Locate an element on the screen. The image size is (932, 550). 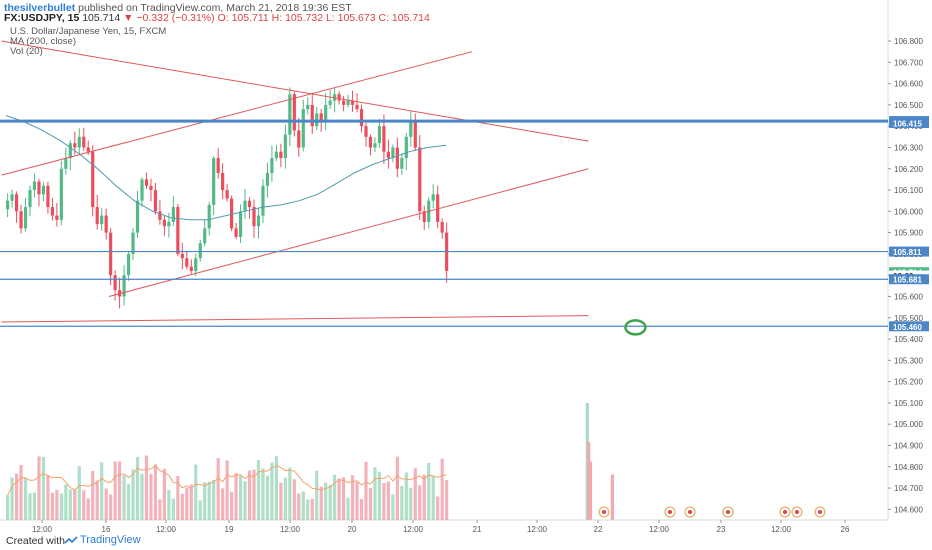
footer: Created with TradingView is located at coordinates (466, 541).